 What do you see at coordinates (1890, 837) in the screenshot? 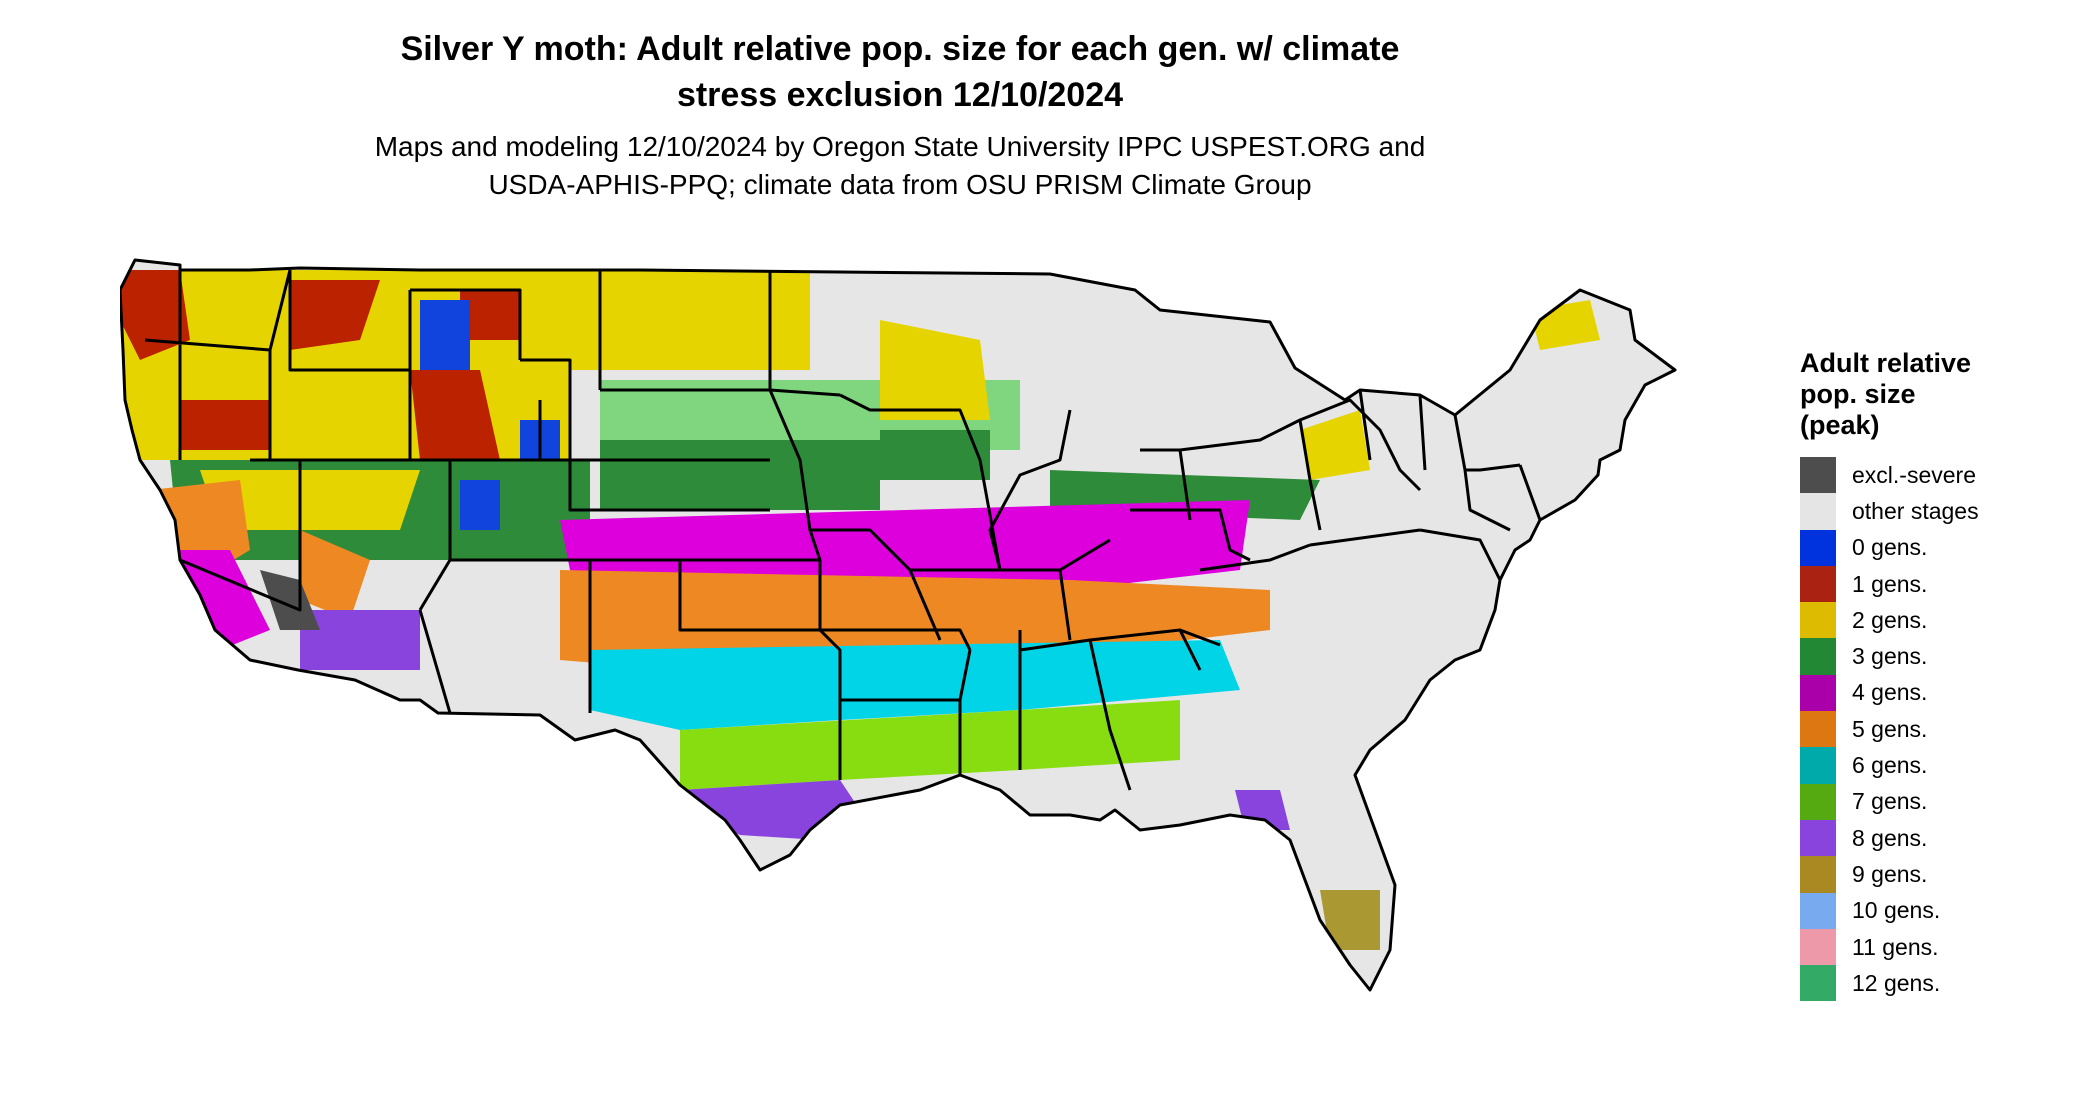
I see `legend-label: 8 gens.` at bounding box center [1890, 837].